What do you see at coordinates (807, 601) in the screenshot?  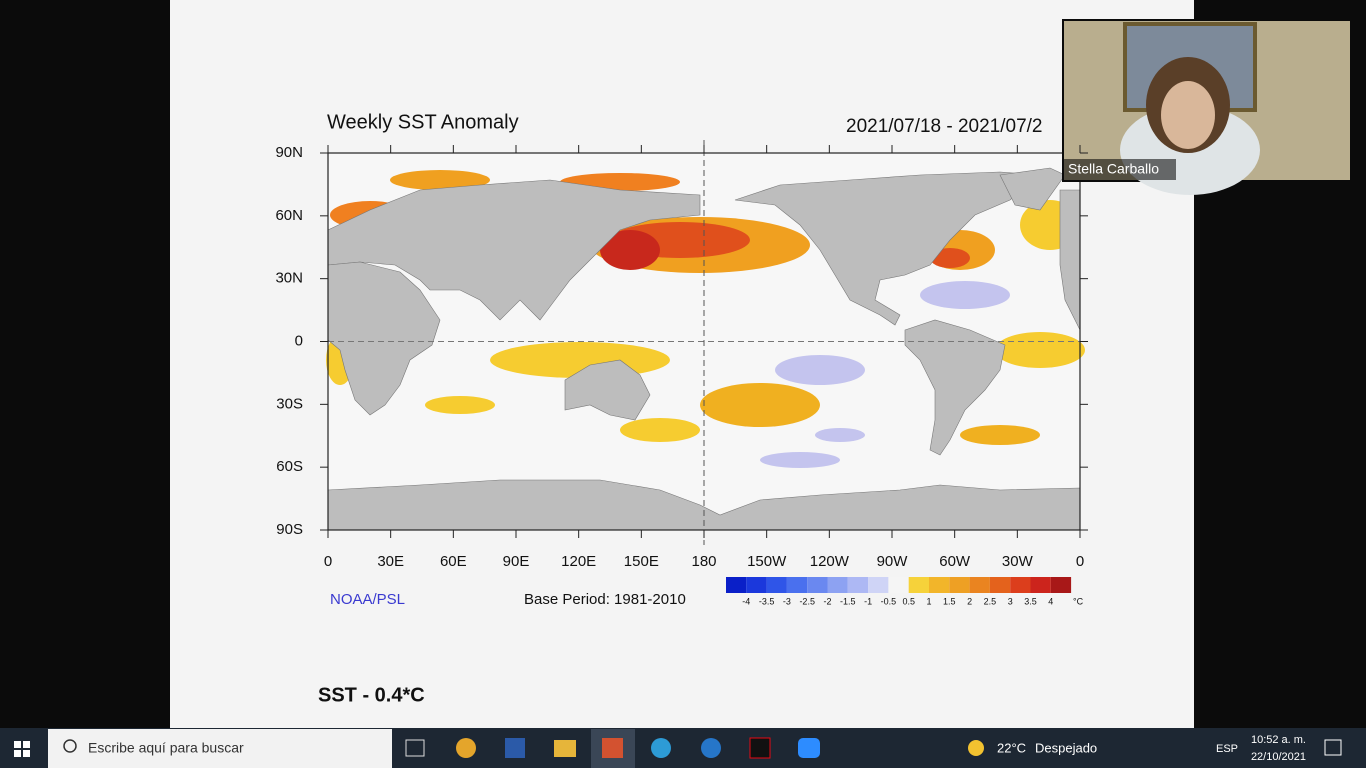 I see `colorbar-label: -2.5` at bounding box center [807, 601].